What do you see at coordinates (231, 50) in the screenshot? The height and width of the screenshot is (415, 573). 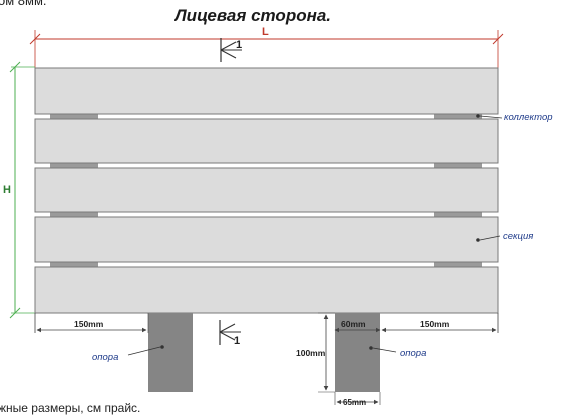 I see `section-marker-top: 1` at bounding box center [231, 50].